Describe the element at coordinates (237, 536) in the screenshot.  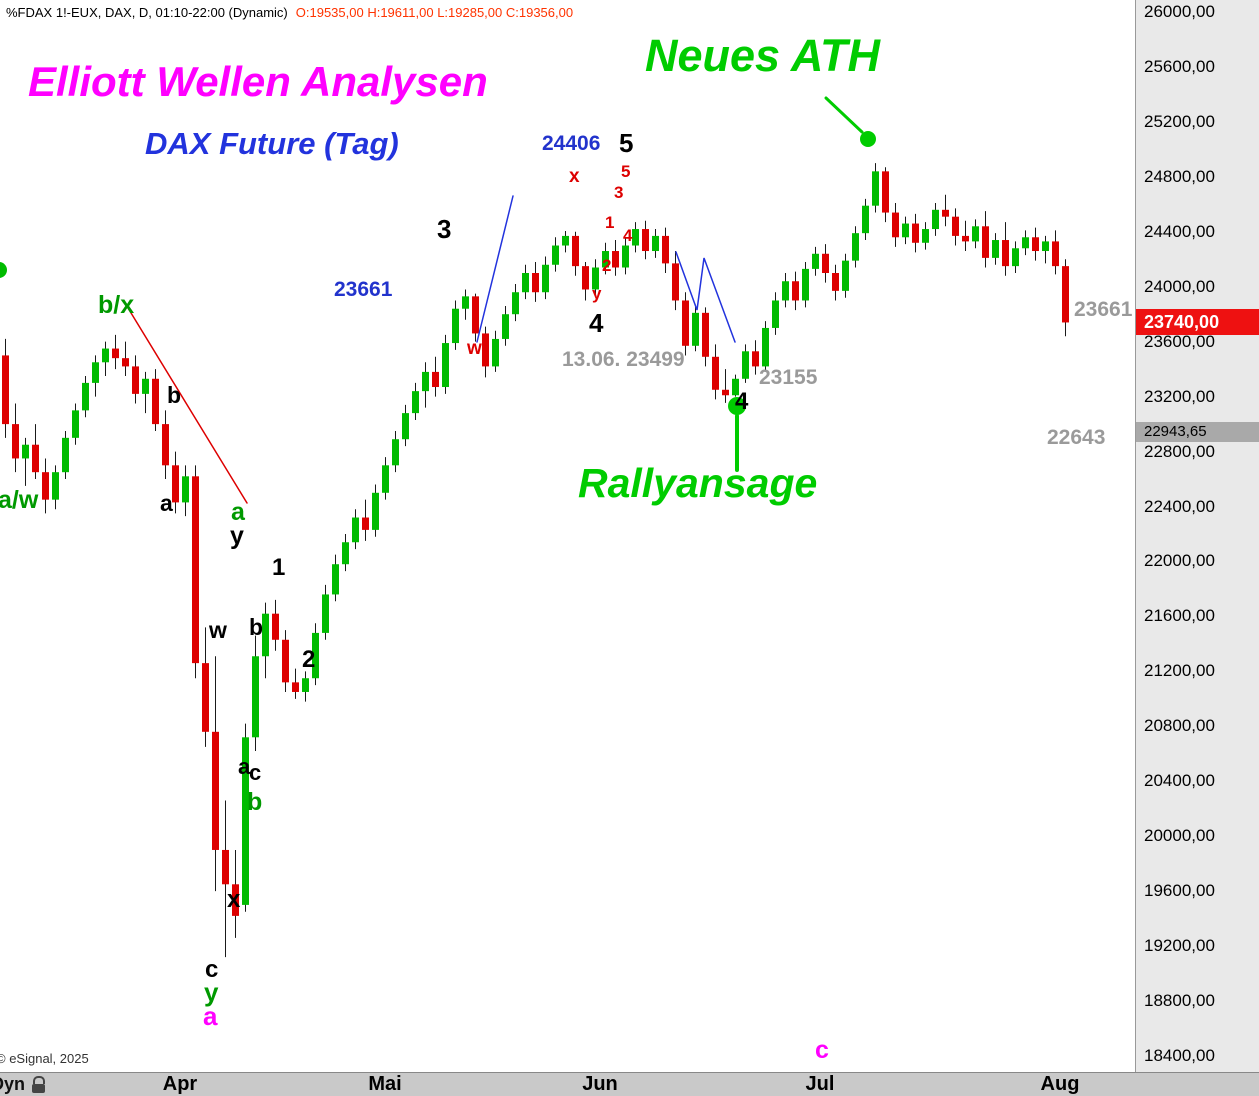
I see `wave-label-y-1: y` at that location.